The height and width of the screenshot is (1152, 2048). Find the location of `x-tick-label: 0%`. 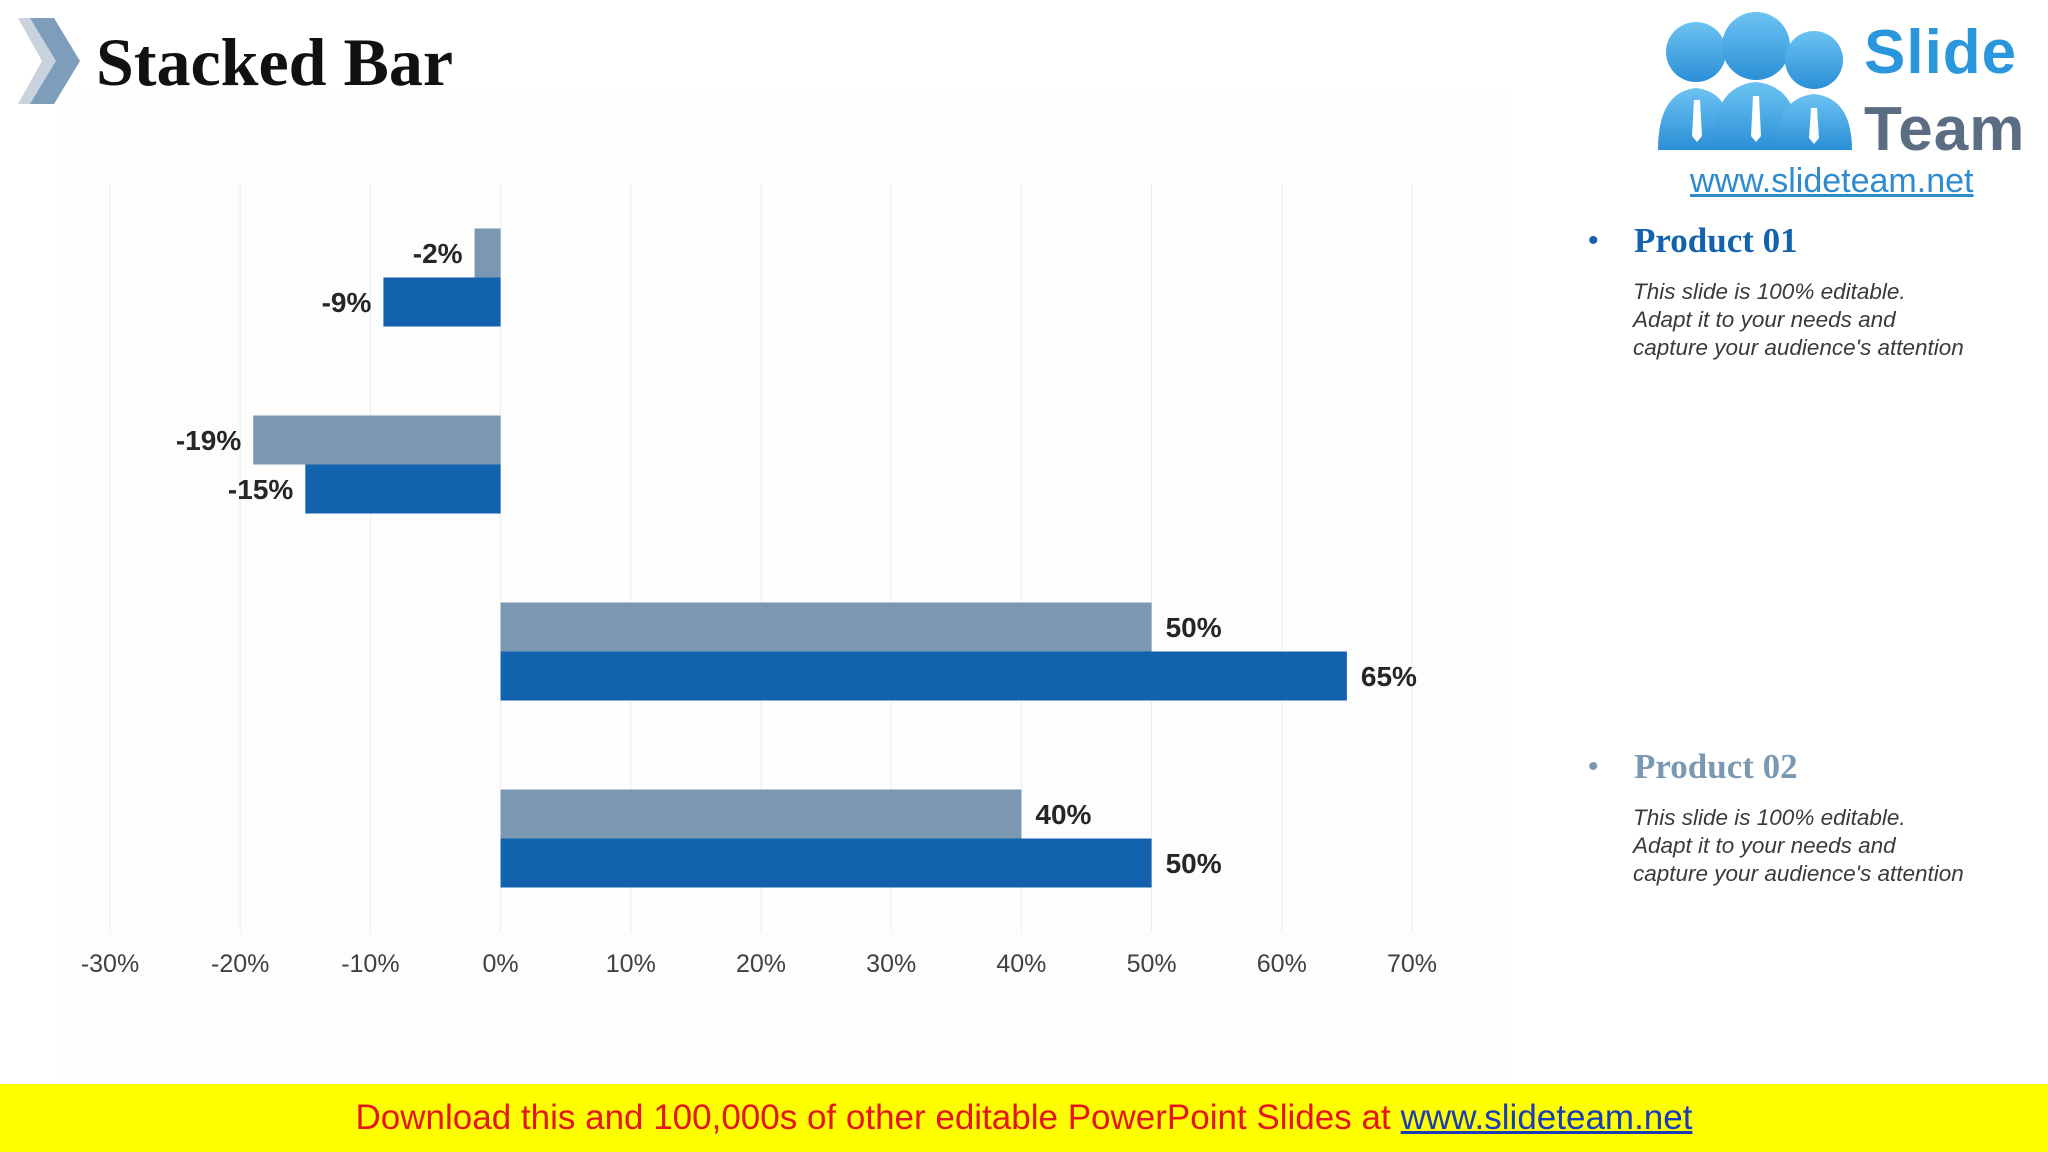

x-tick-label: 0% is located at coordinates (501, 964).